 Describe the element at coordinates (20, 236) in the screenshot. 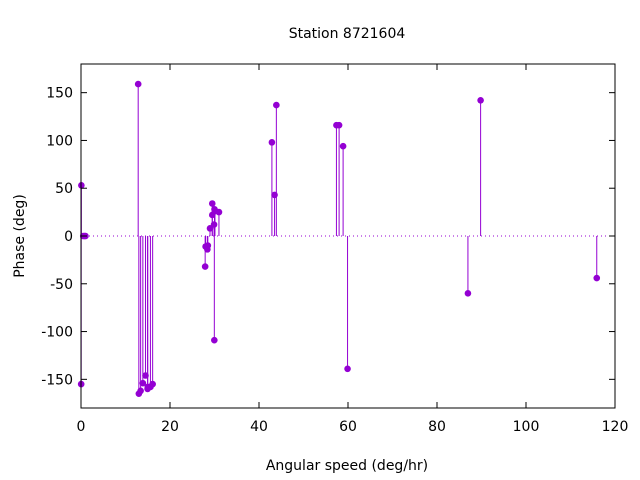

I see `y-axis-label: Phase (deg)` at that location.